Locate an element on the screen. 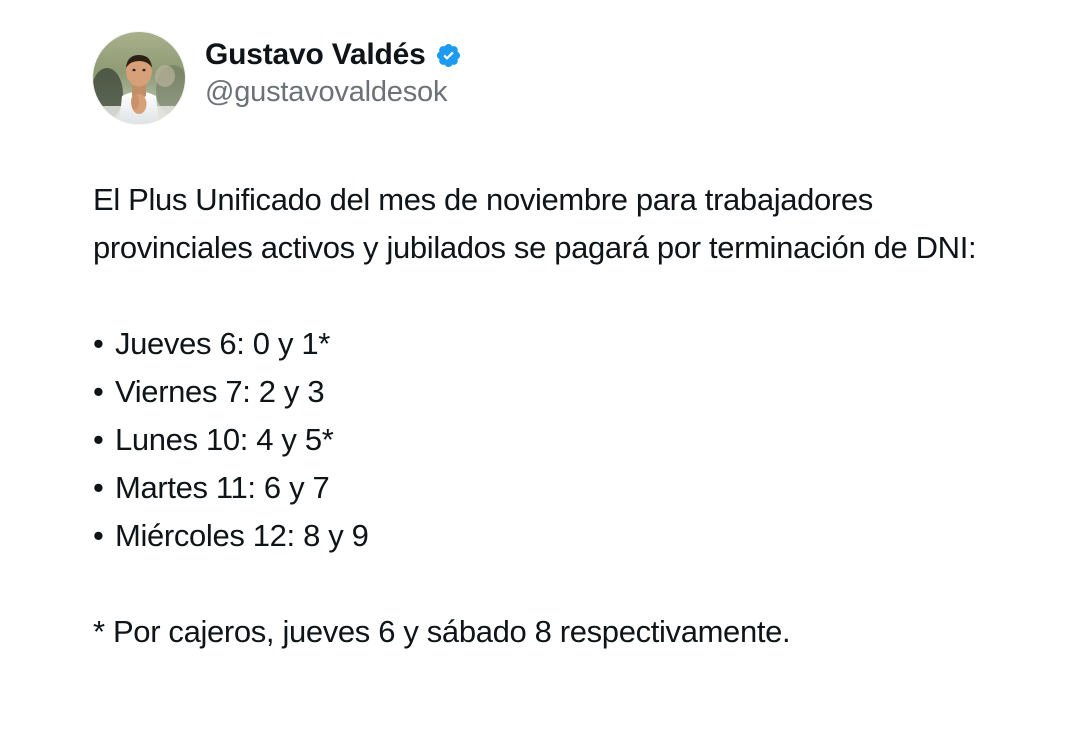 The image size is (1080, 740). avatar is located at coordinates (139, 78).